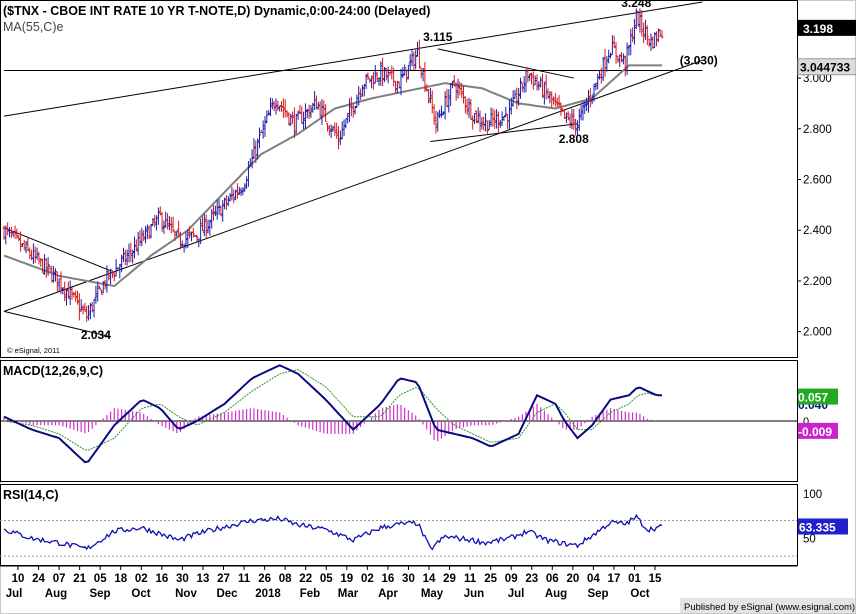  Describe the element at coordinates (504, 132) in the screenshot. I see `trendline-triangle-bottom` at that location.